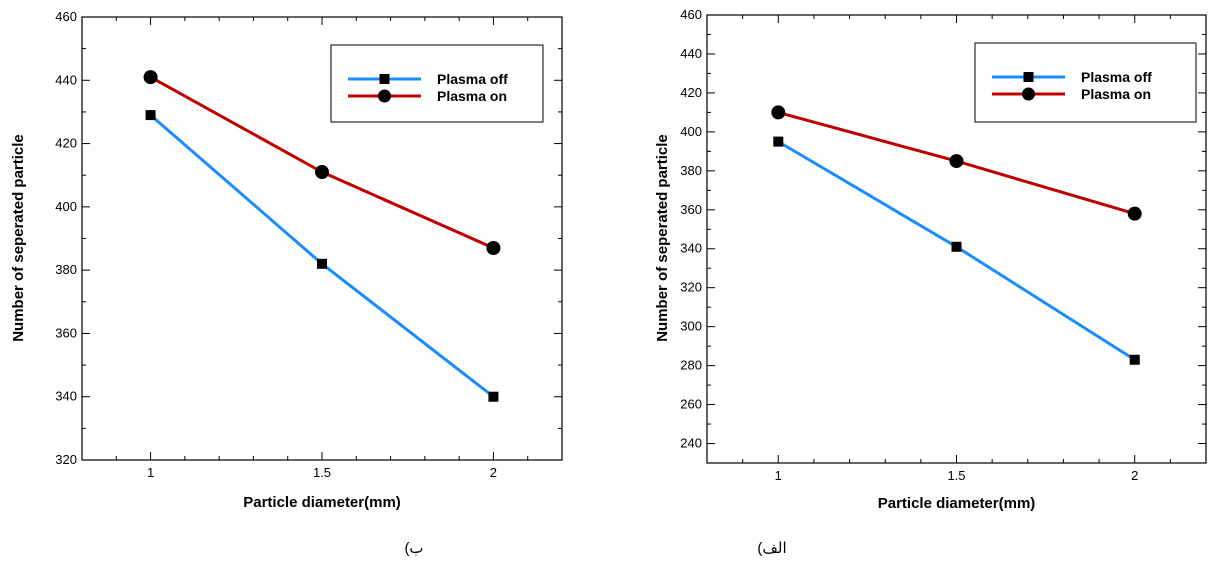  I want to click on series-line-plasma-off, so click(322, 255).